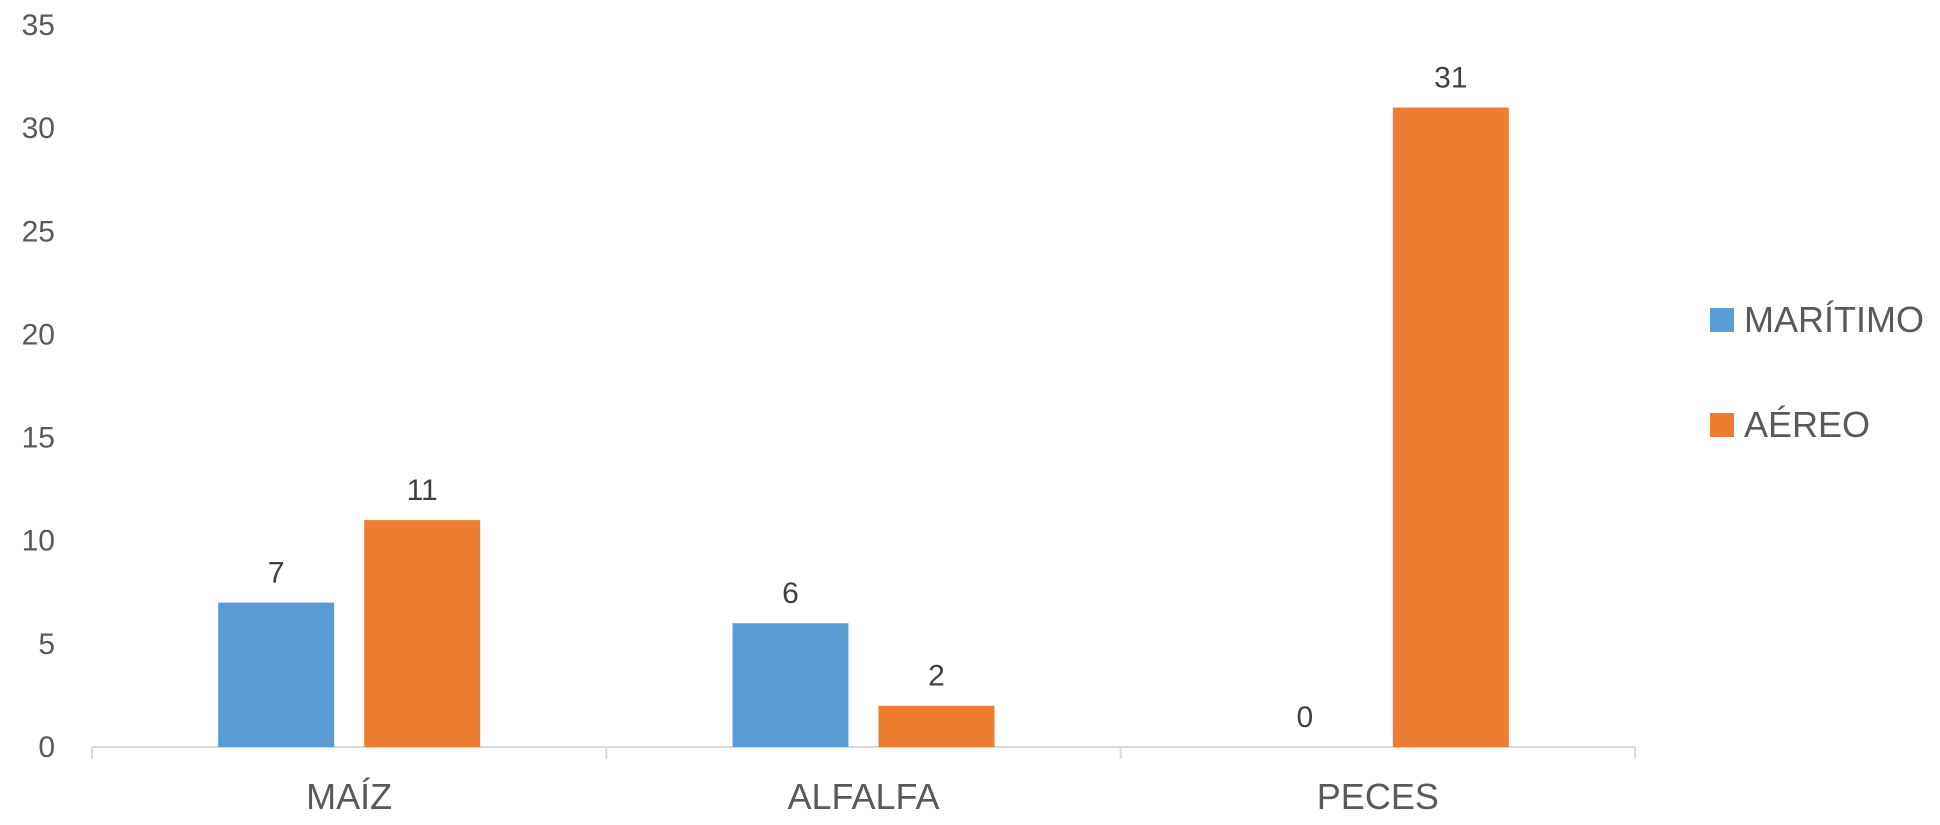 This screenshot has height=825, width=1940. I want to click on x-category-label: ALFALFA, so click(863, 796).